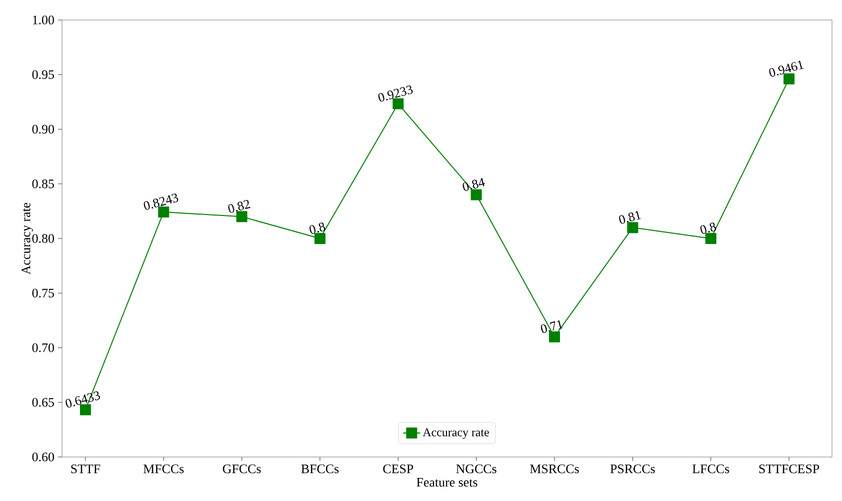  I want to click on x-axis-title: Feature sets, so click(447, 482).